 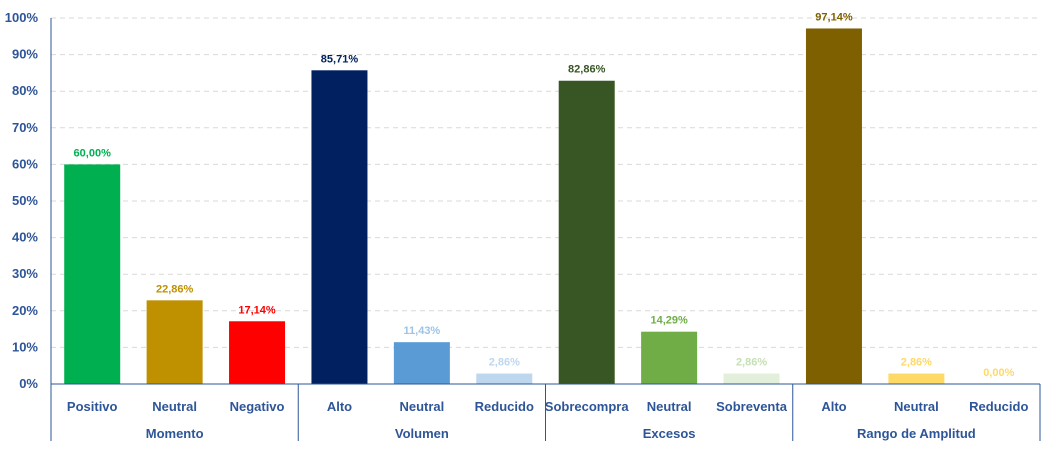 I want to click on data-label: 85,71%, so click(x=340, y=59).